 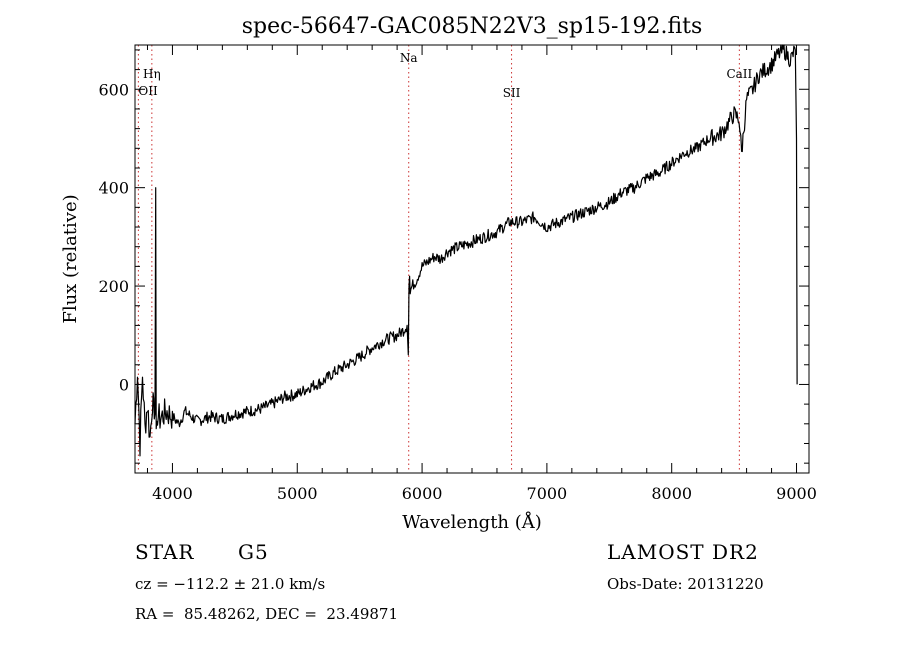 I want to click on line-label-Hη: Hη, so click(x=152, y=74).